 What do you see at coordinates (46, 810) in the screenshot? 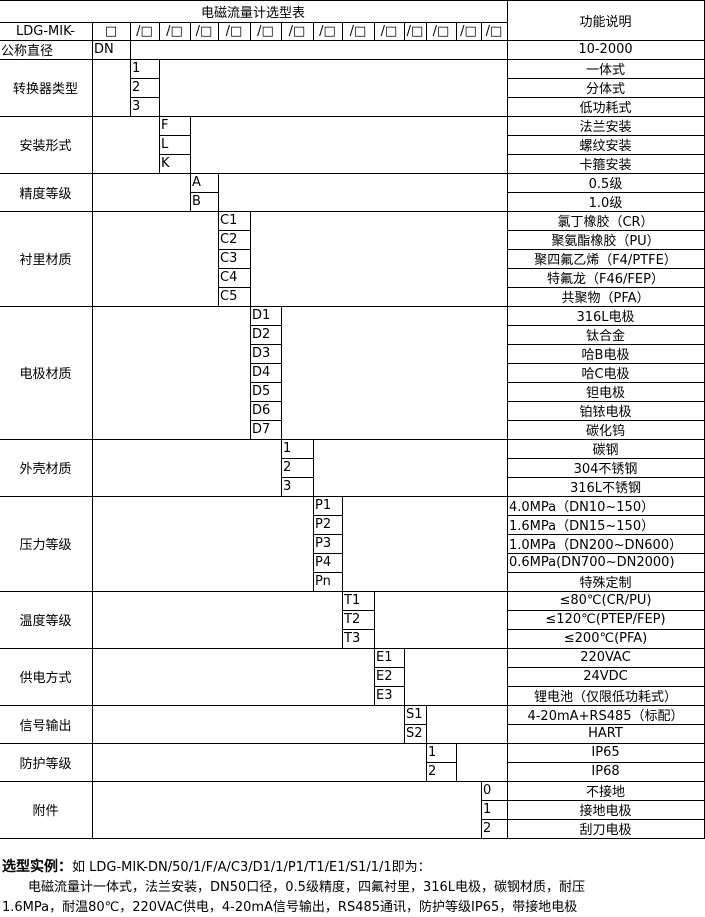
I see `group-label: 附件` at bounding box center [46, 810].